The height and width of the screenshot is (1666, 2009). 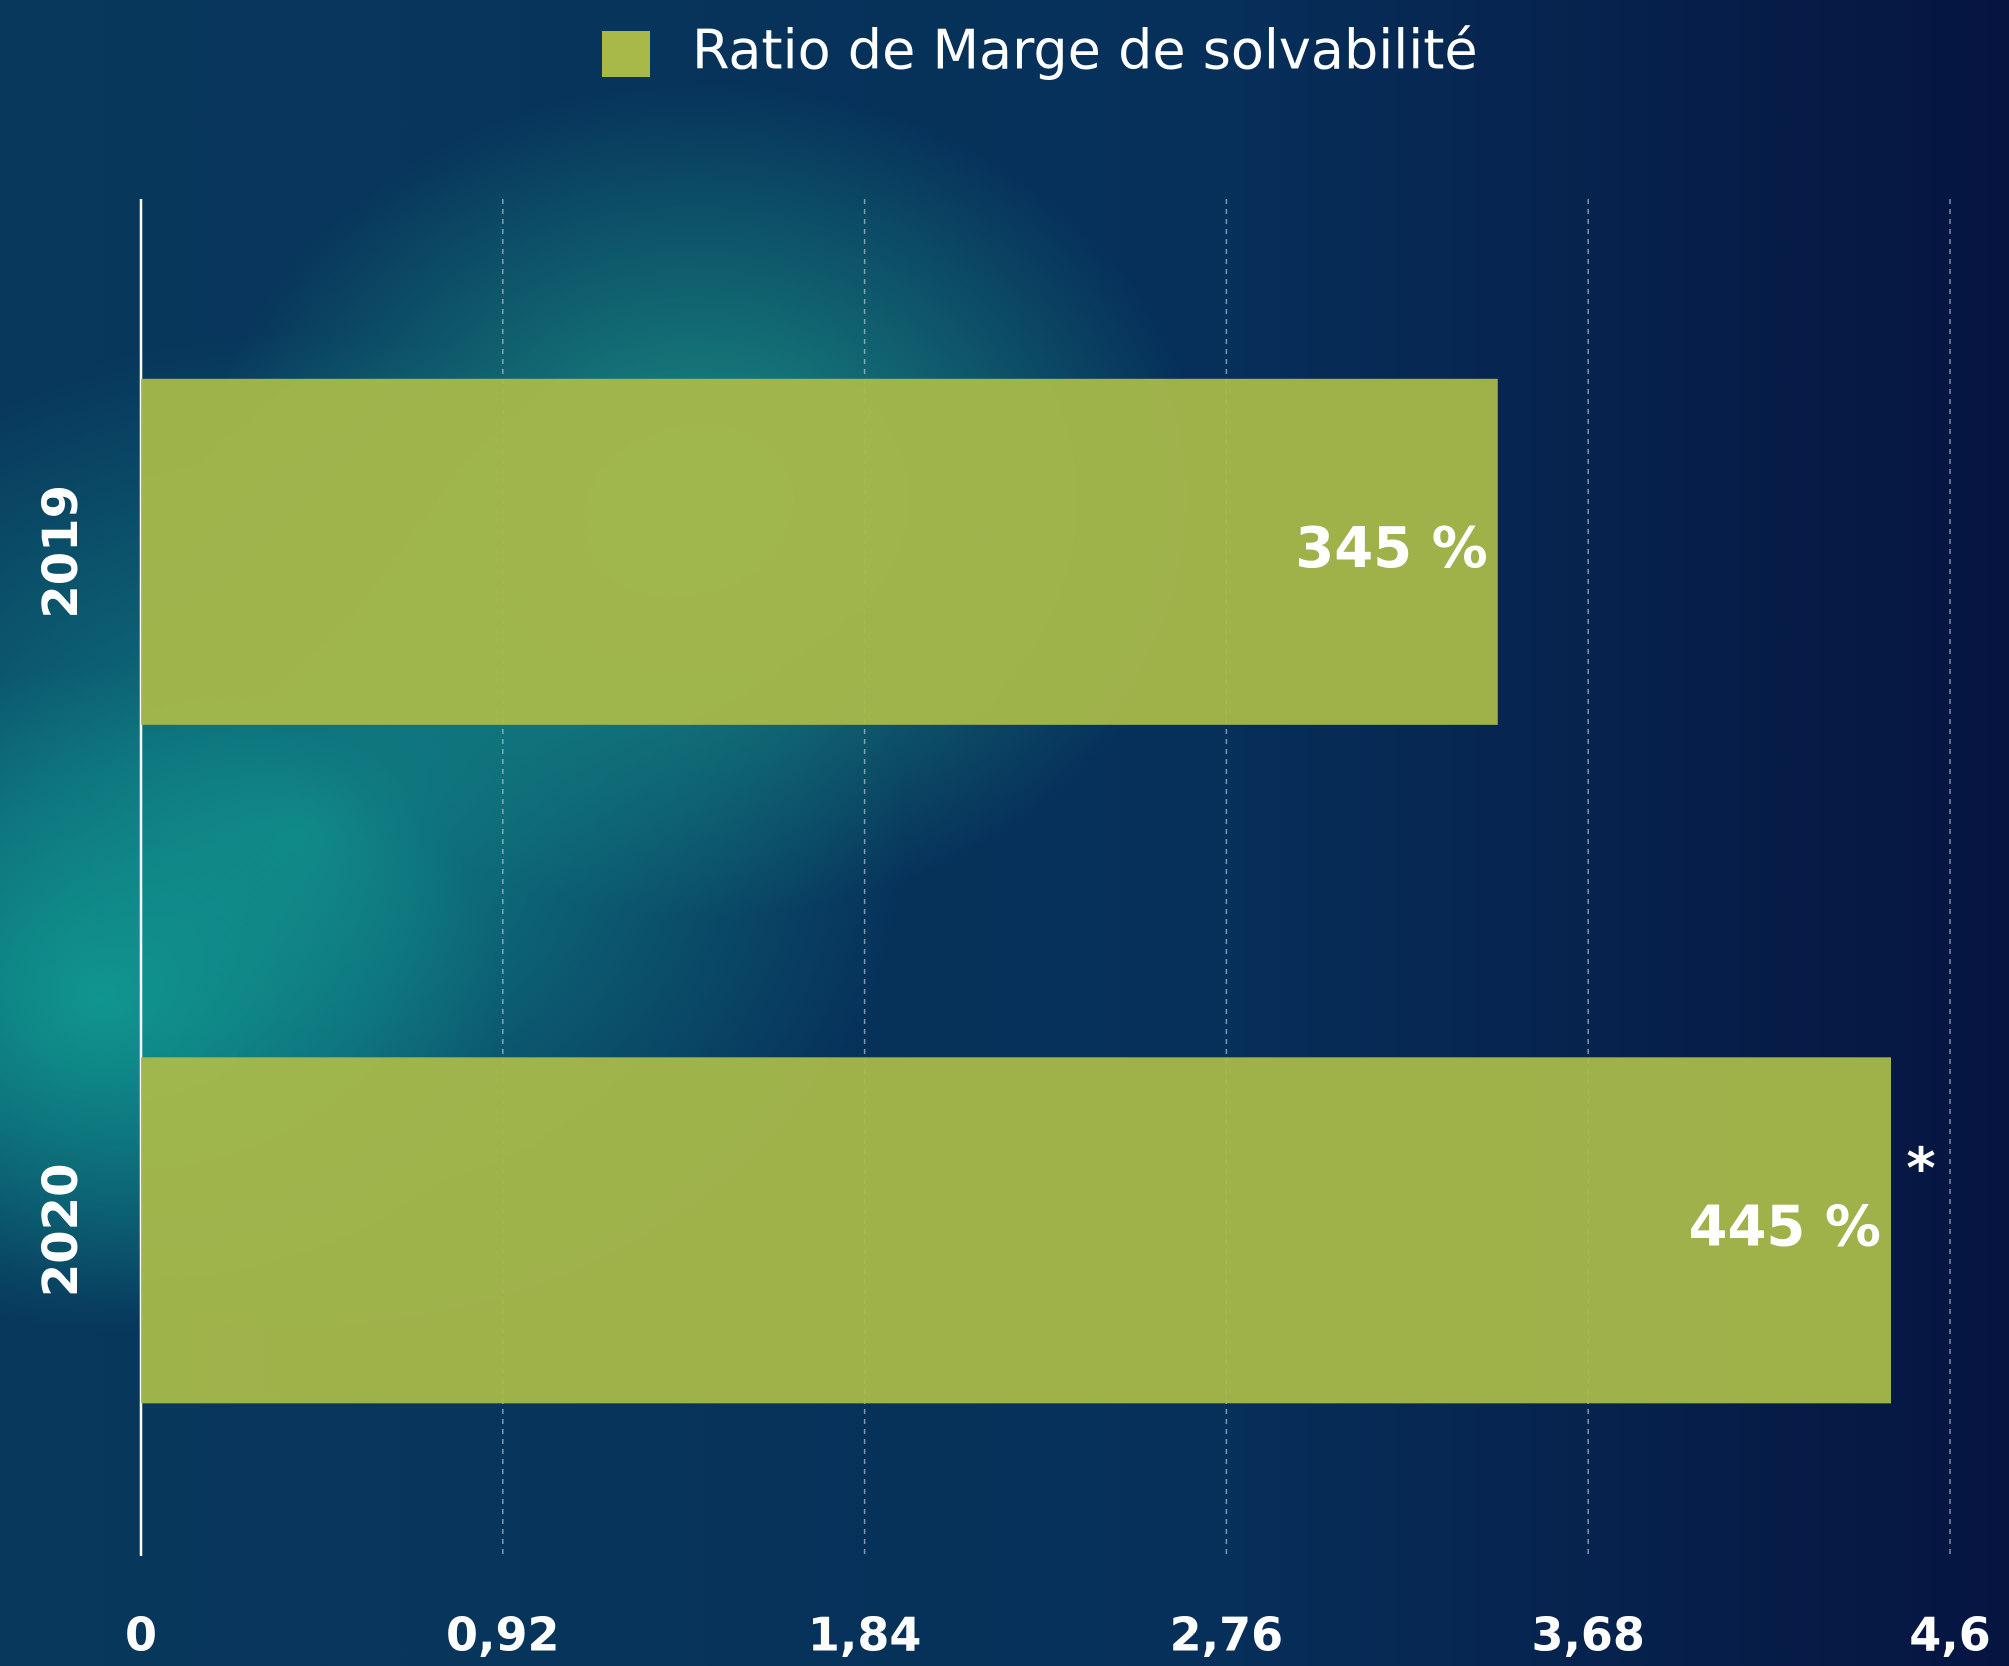 What do you see at coordinates (1920, 1168) in the screenshot?
I see `annotation: *` at bounding box center [1920, 1168].